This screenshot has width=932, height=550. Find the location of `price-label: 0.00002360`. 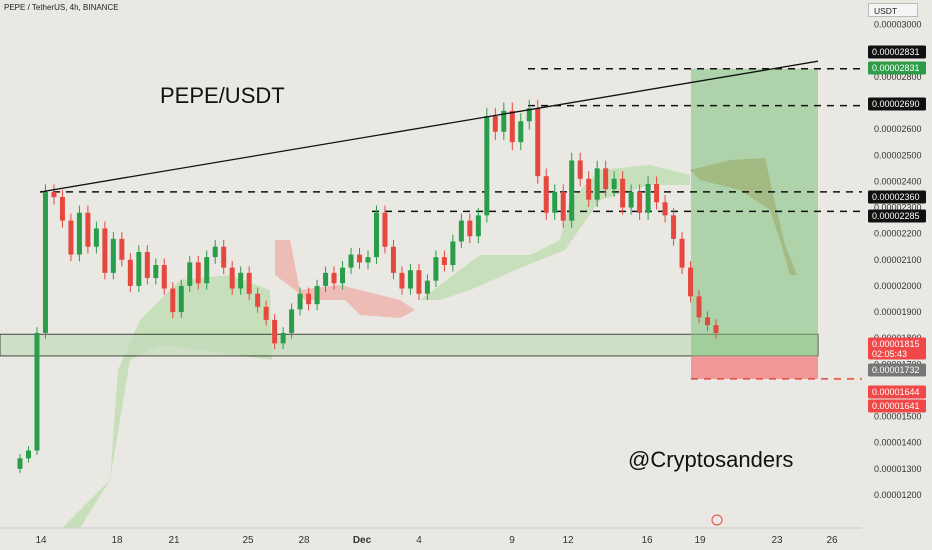

price-label: 0.00002360 is located at coordinates (896, 197).